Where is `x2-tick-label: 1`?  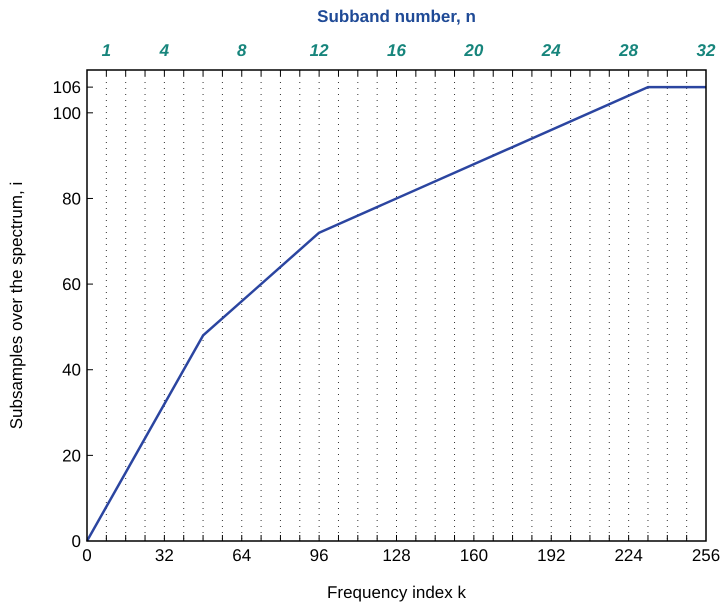 x2-tick-label: 1 is located at coordinates (107, 50).